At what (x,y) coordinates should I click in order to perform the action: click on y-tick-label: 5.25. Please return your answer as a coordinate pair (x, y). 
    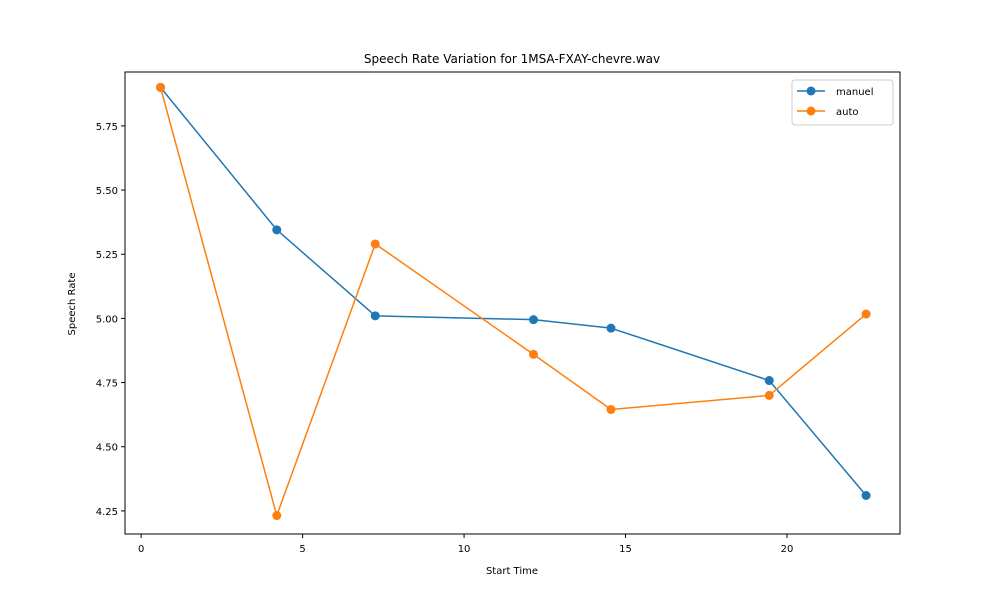
    Looking at the image, I should click on (107, 255).